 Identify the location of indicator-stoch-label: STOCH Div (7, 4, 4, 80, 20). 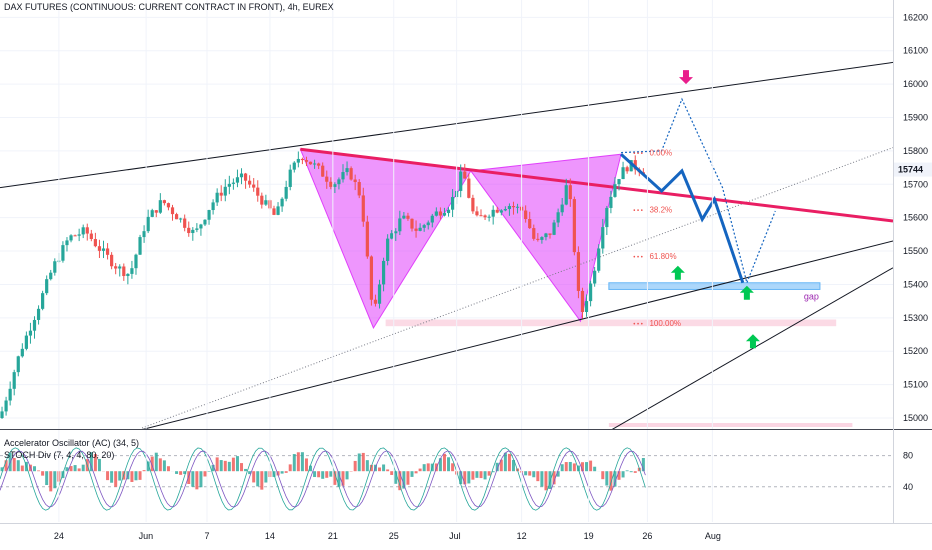
(59, 455).